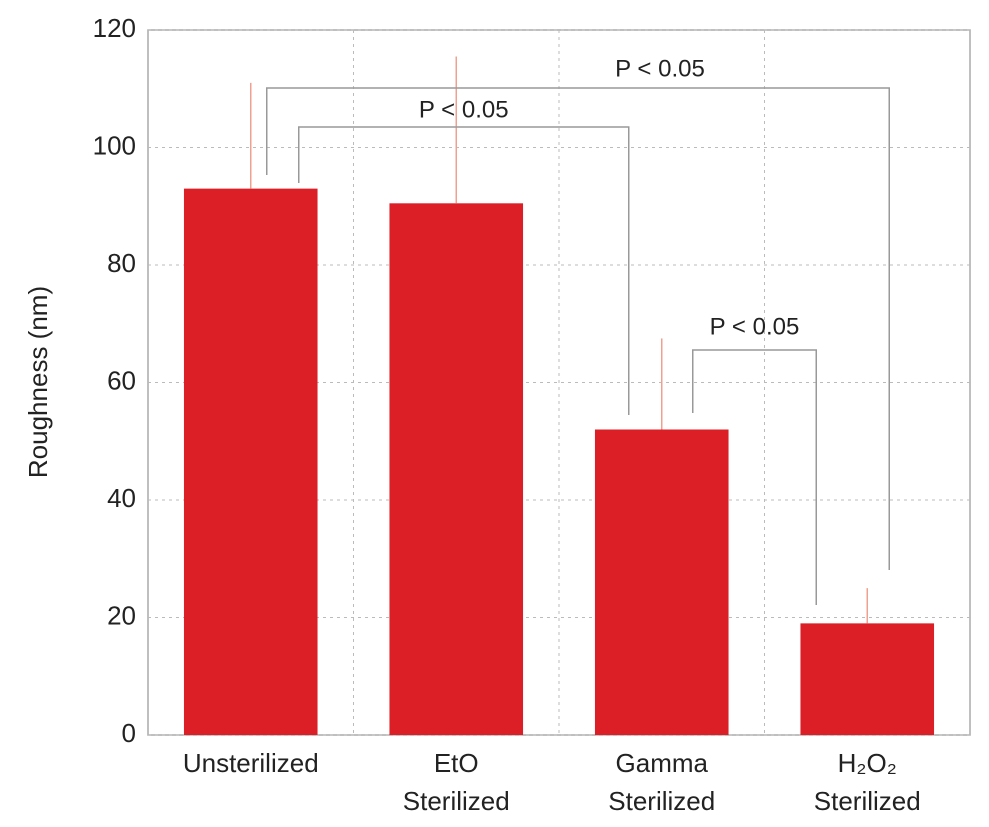 This screenshot has height=827, width=989. What do you see at coordinates (661, 782) in the screenshot?
I see `x-tick-label: Gamma Sterilized` at bounding box center [661, 782].